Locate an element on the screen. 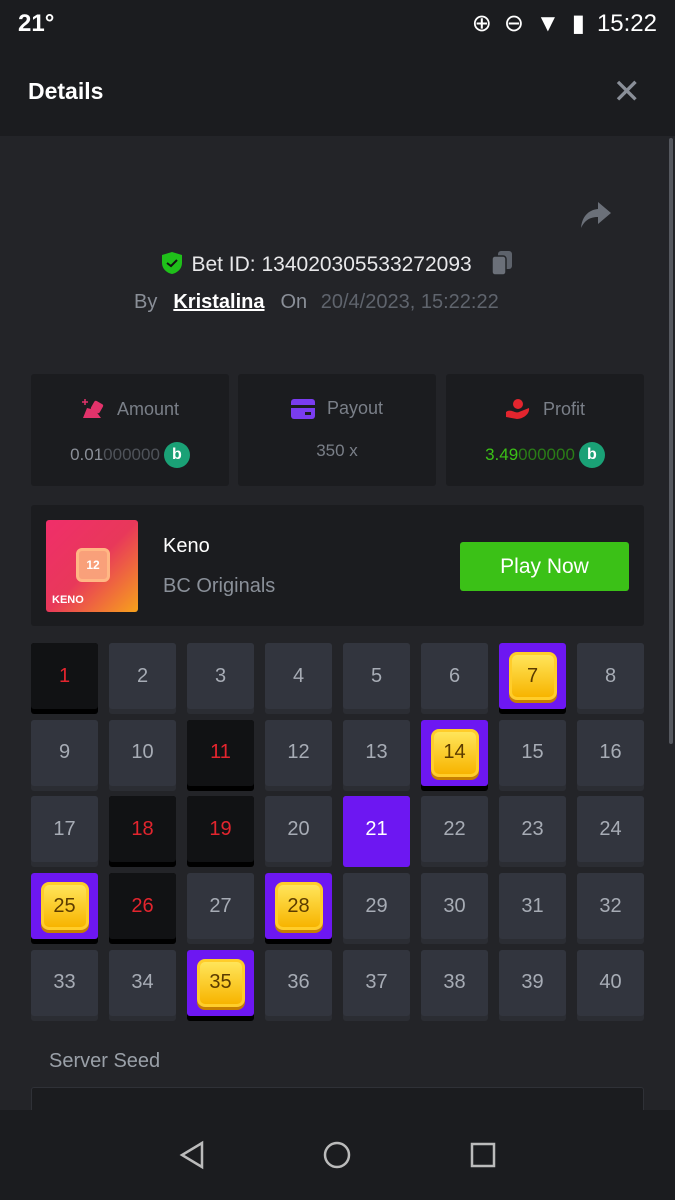 Image resolution: width=675 pixels, height=1200 pixels. keno-cell-5: 5 is located at coordinates (376, 678).